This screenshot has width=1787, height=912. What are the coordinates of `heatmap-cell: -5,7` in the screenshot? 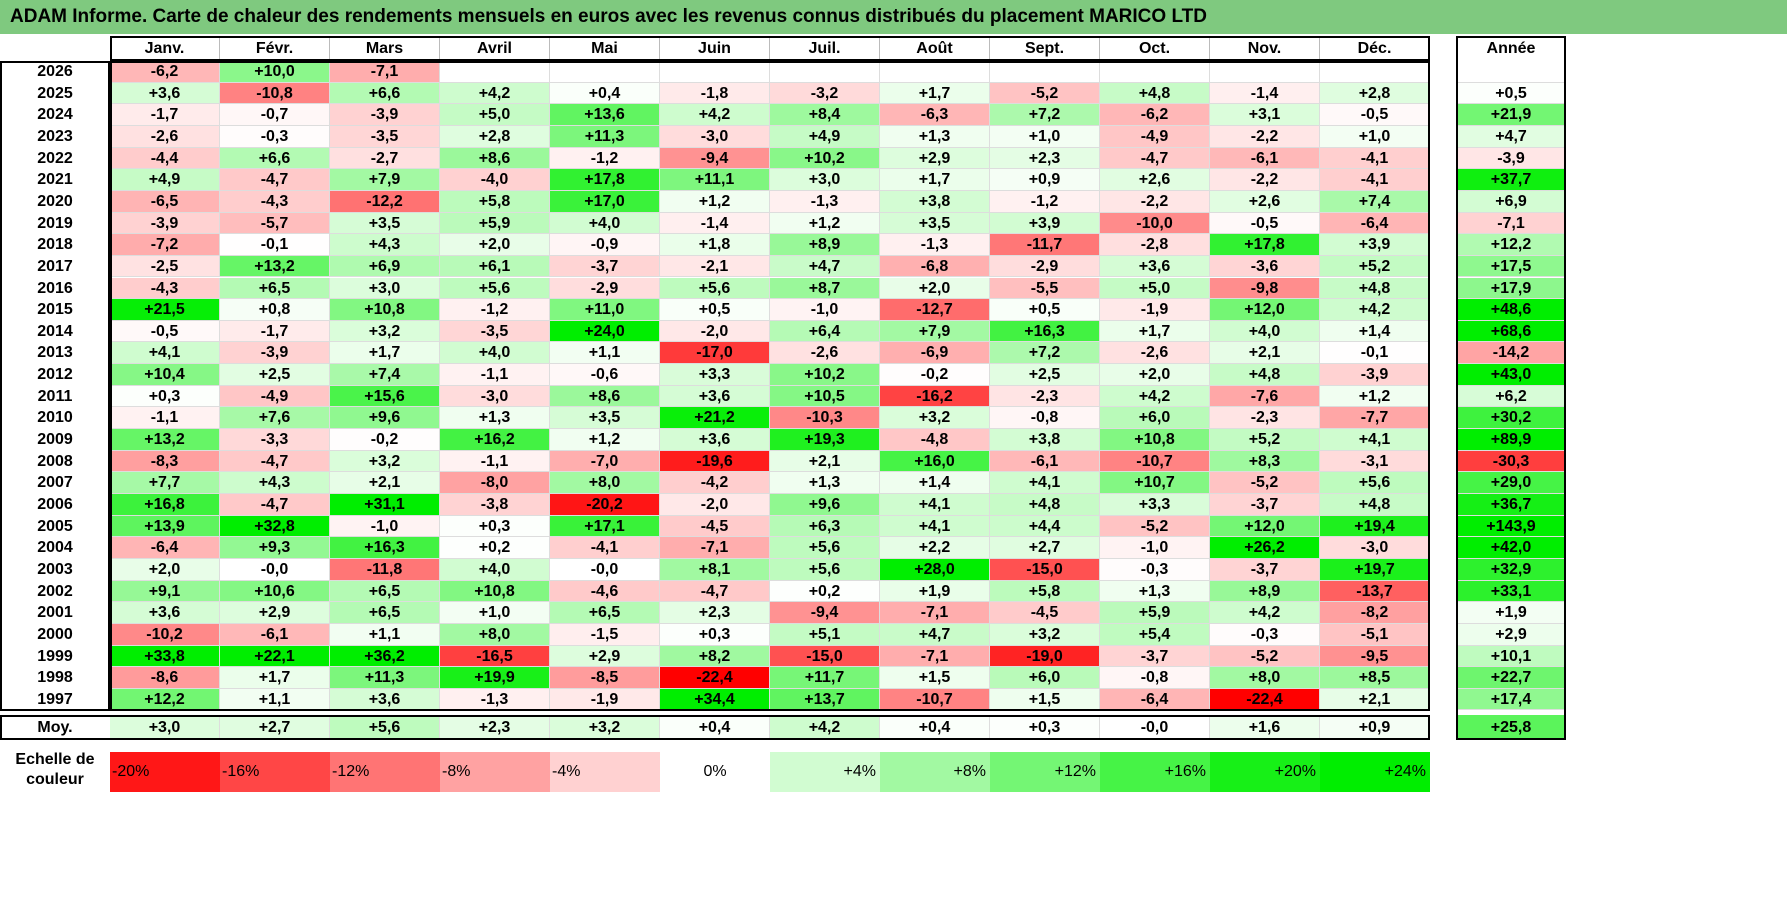 It's located at (275, 223).